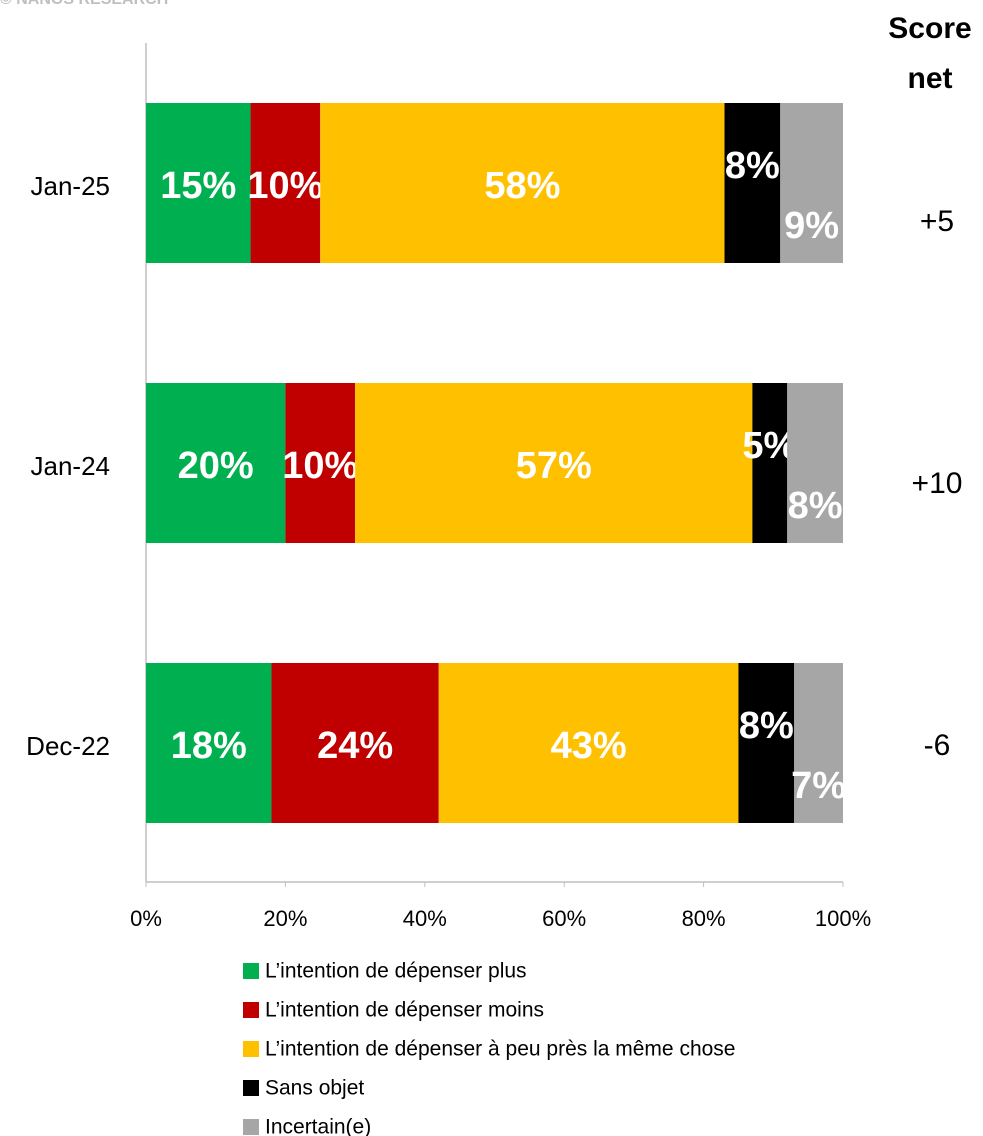 This screenshot has height=1136, width=983. Describe the element at coordinates (929, 28) in the screenshot. I see `net-score-title: Score` at that location.